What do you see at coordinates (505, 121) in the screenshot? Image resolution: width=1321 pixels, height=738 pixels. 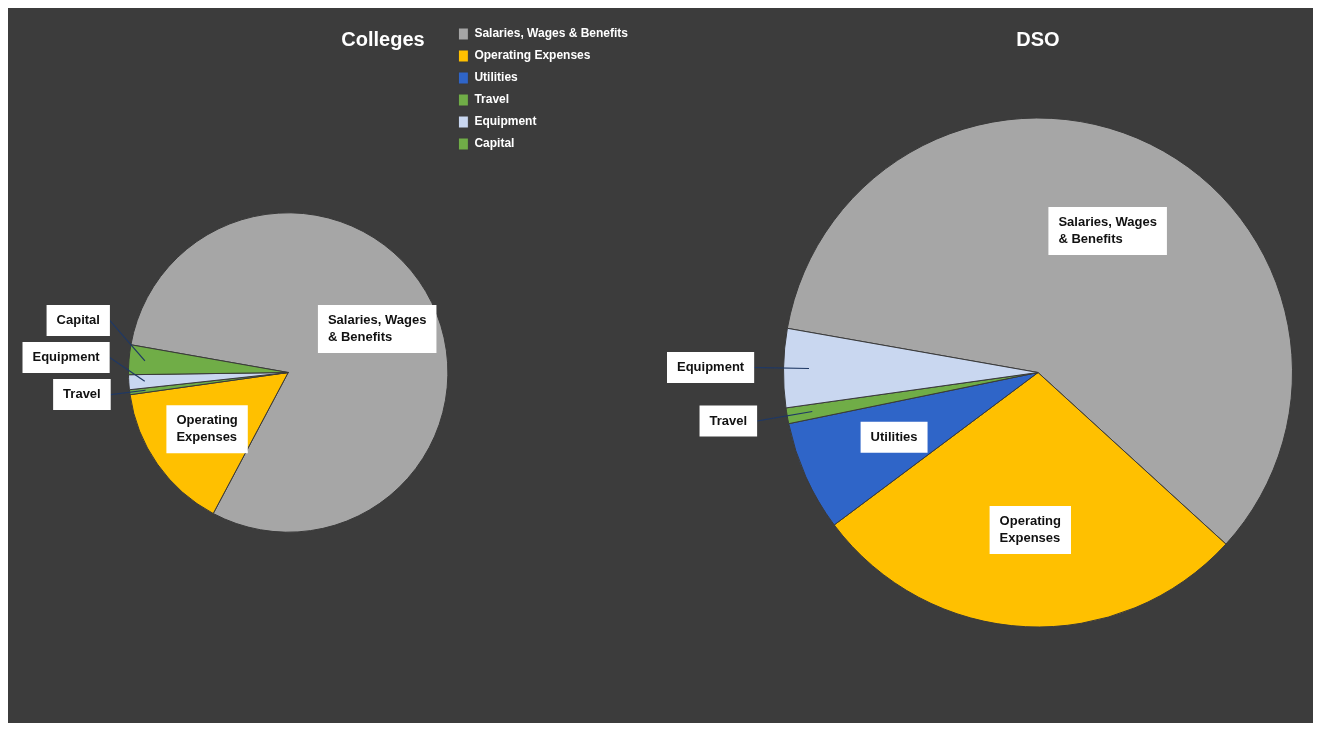 I see `legend-label: Equipment` at bounding box center [505, 121].